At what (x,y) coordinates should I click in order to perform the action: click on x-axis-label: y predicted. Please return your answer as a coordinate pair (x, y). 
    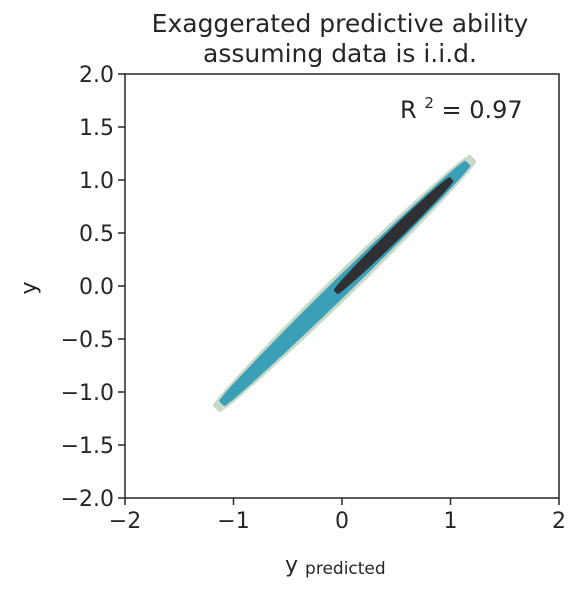
    Looking at the image, I should click on (335, 566).